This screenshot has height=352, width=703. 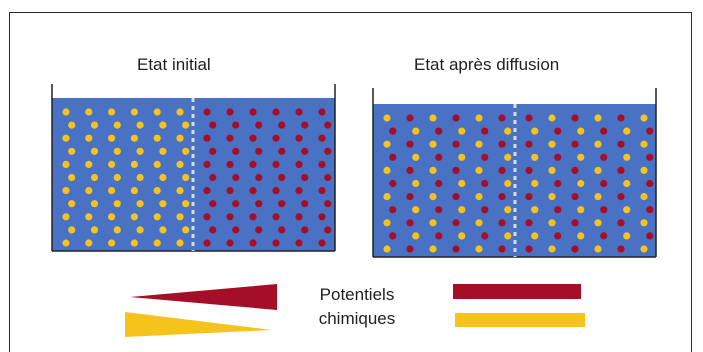 I want to click on red-potential-bar-icon, so click(x=517, y=291).